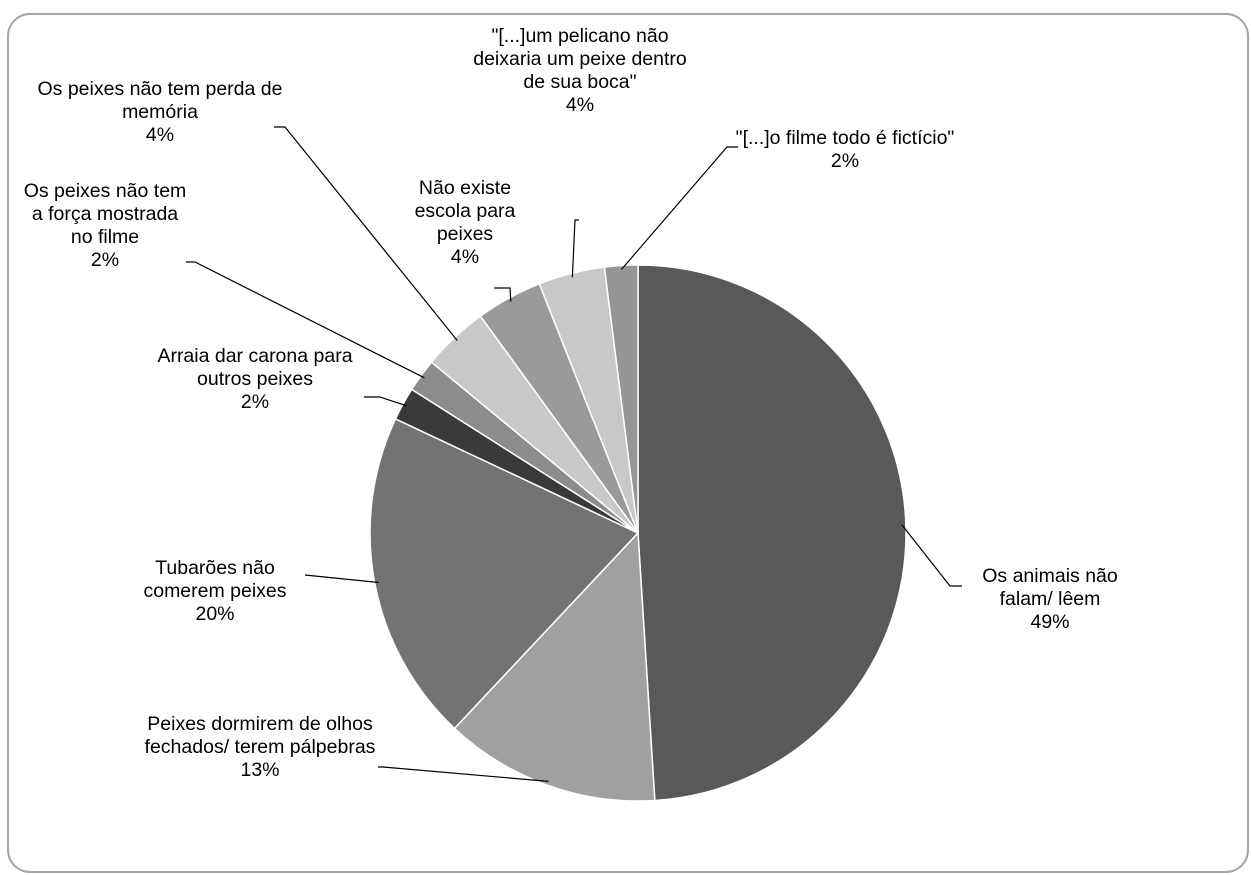 The height and width of the screenshot is (875, 1251). Describe the element at coordinates (1050, 587) in the screenshot. I see `category-label: Os animais não falam/ lêem` at that location.